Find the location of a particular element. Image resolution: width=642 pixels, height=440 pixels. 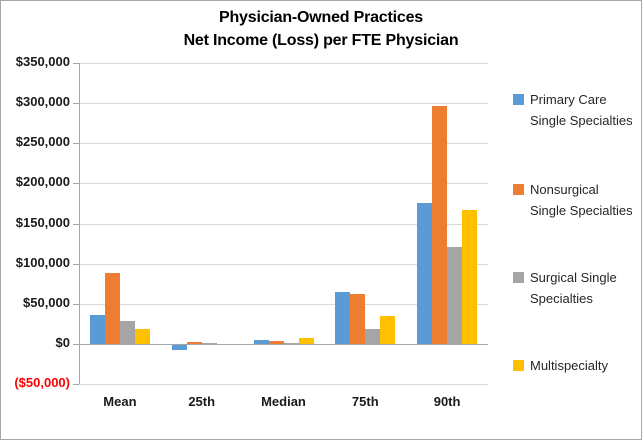

legend-item-label: Primary Care Single Specialties is located at coordinates (581, 110).